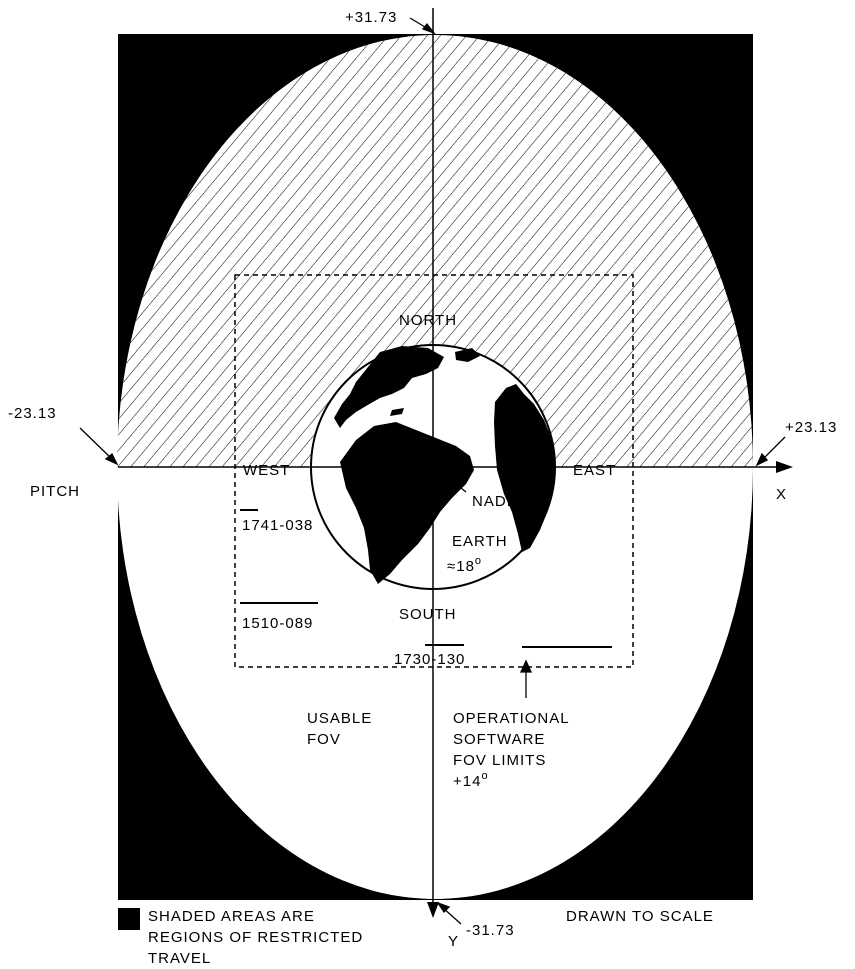  Describe the element at coordinates (429, 659) in the screenshot. I see `star-track-1730-130-label: 1730-130` at that location.